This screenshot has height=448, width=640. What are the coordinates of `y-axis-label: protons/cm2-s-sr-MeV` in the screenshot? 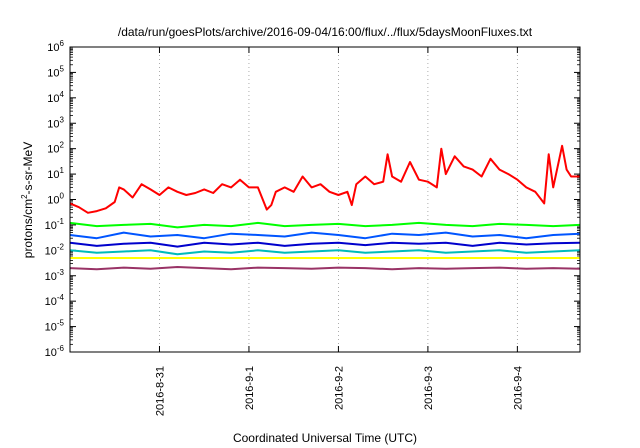 It's located at (27, 200).